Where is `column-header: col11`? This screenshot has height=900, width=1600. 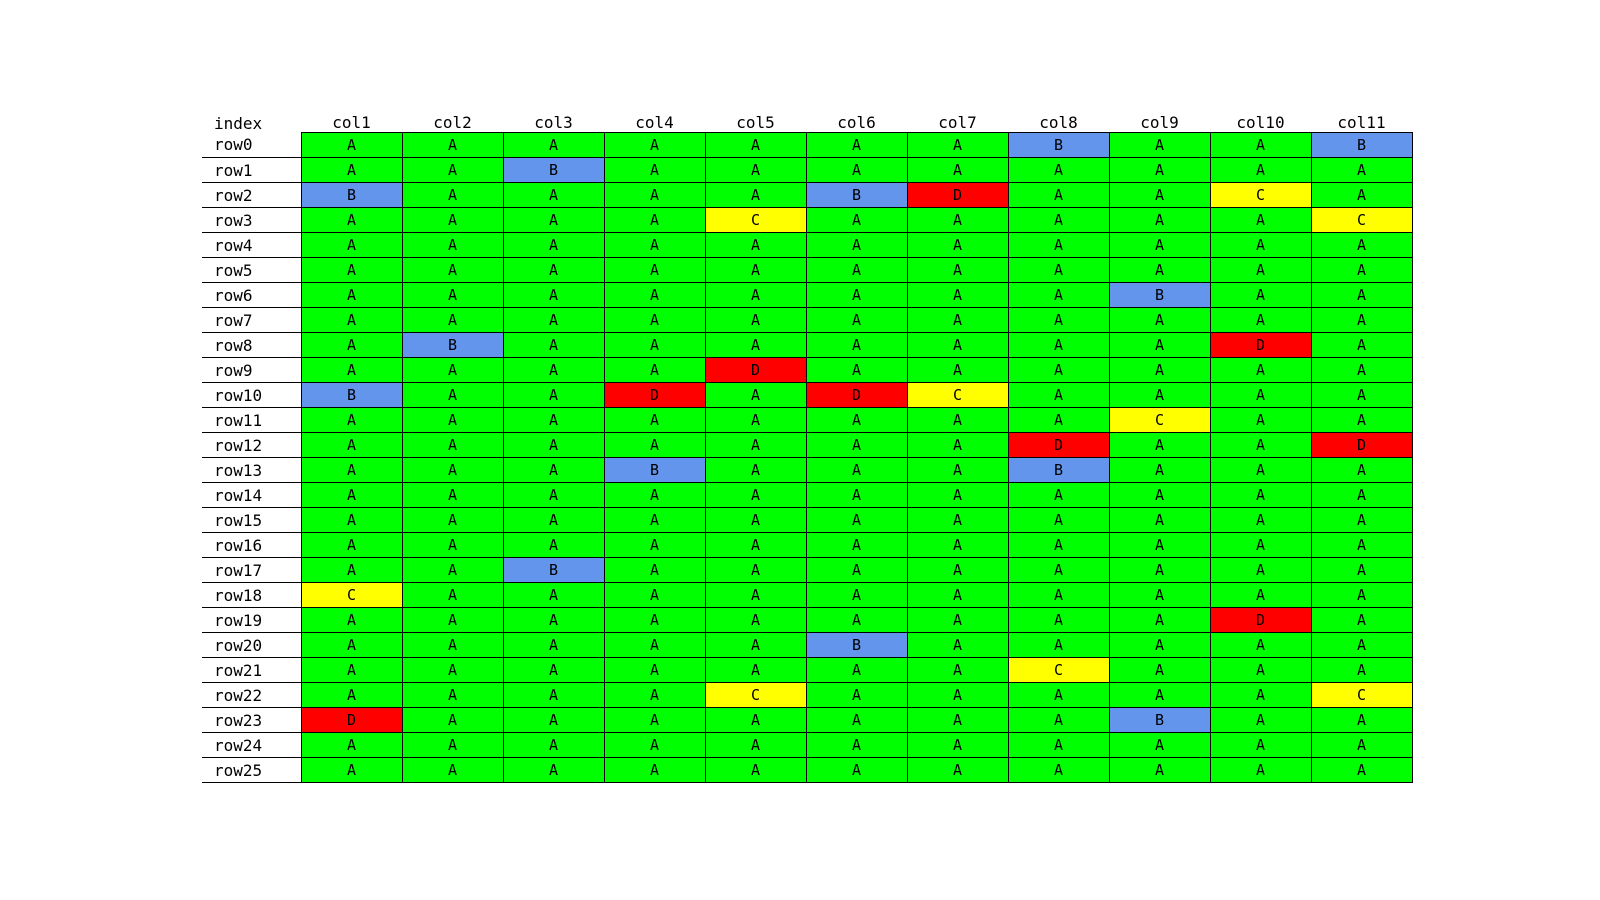
column-header: col11 is located at coordinates (1361, 119).